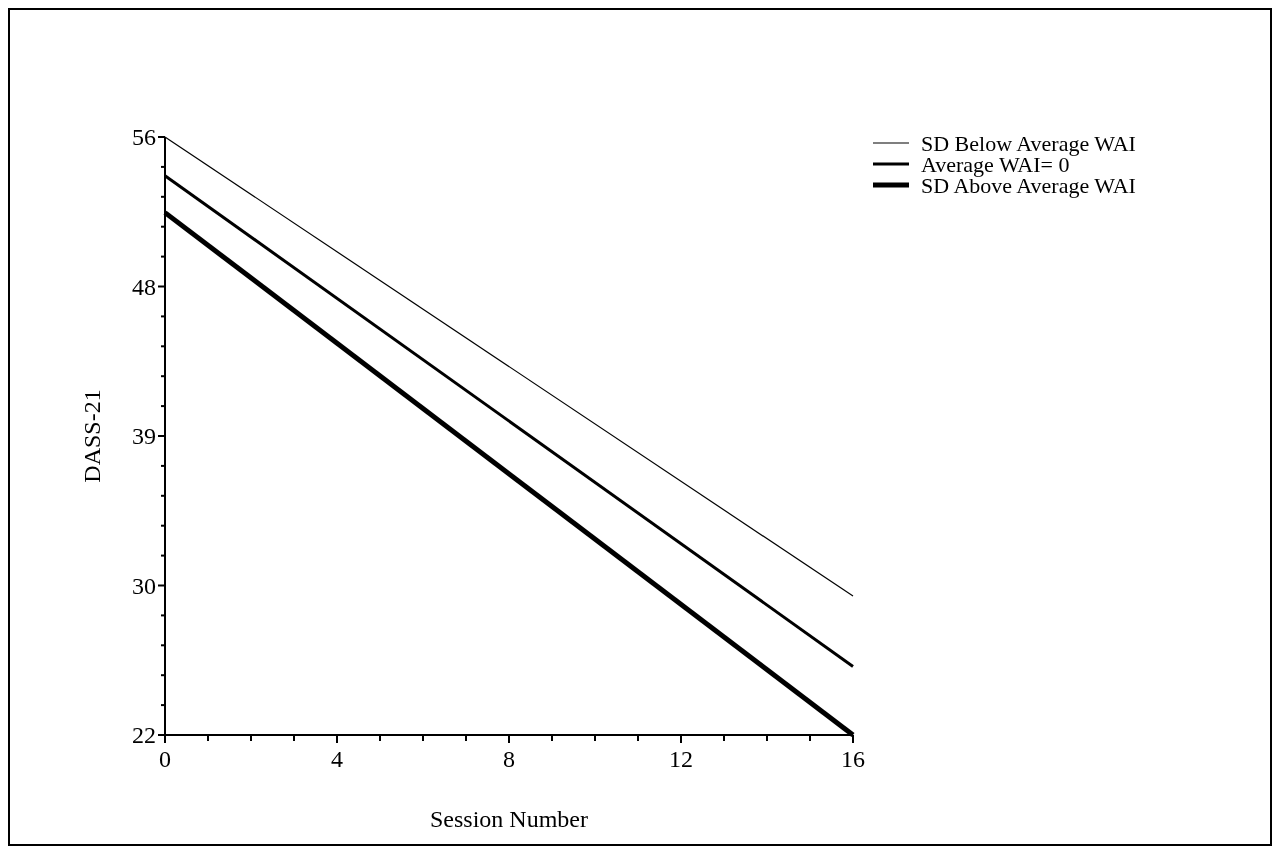 The width and height of the screenshot is (1280, 854). What do you see at coordinates (165, 759) in the screenshot?
I see `x-tick-label: 0` at bounding box center [165, 759].